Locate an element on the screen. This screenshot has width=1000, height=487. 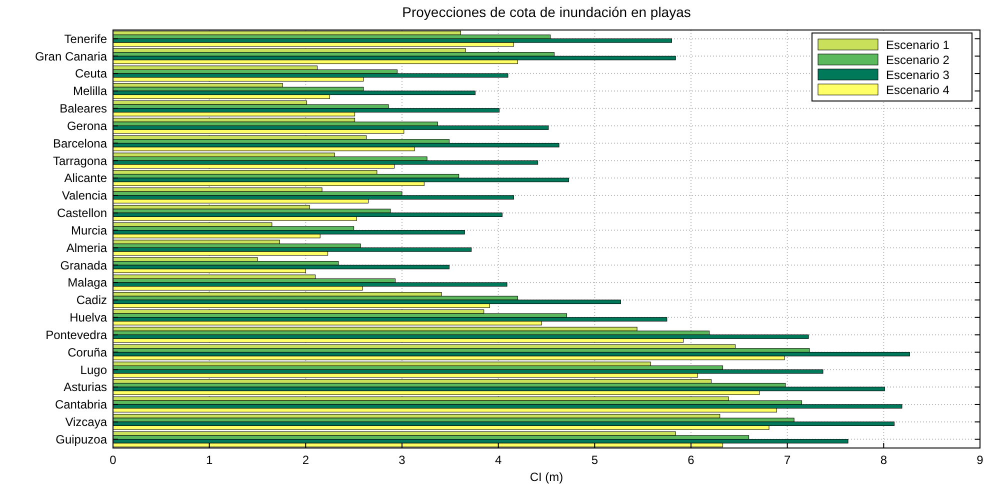
y-tick-label: Huelva is located at coordinates (89, 317).